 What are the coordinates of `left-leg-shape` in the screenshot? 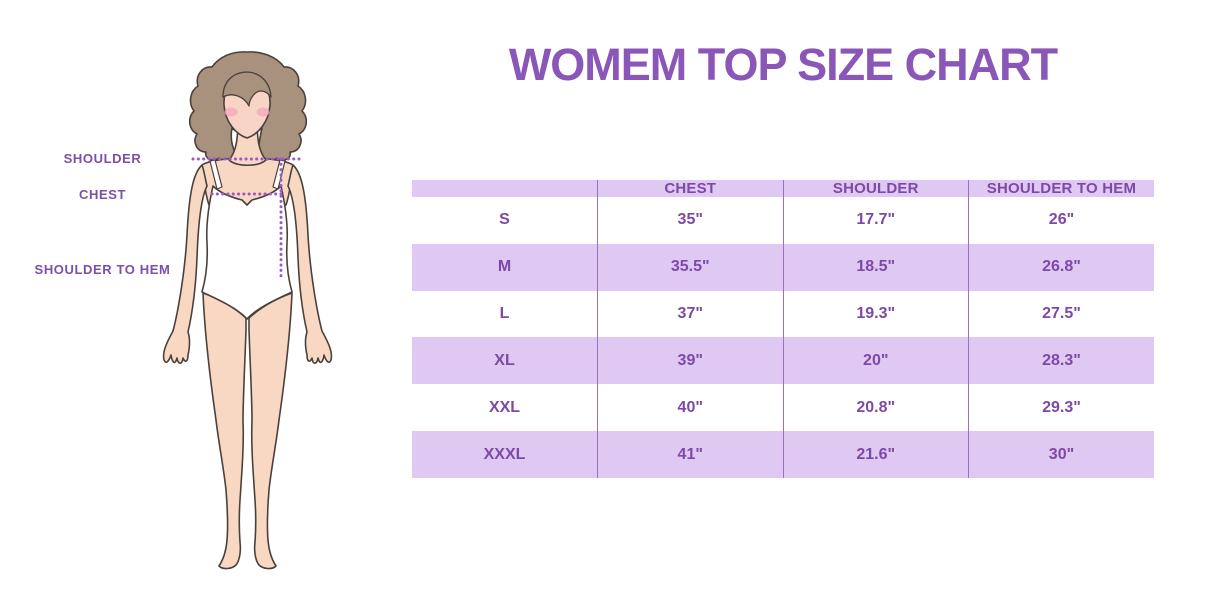 It's located at (224, 431).